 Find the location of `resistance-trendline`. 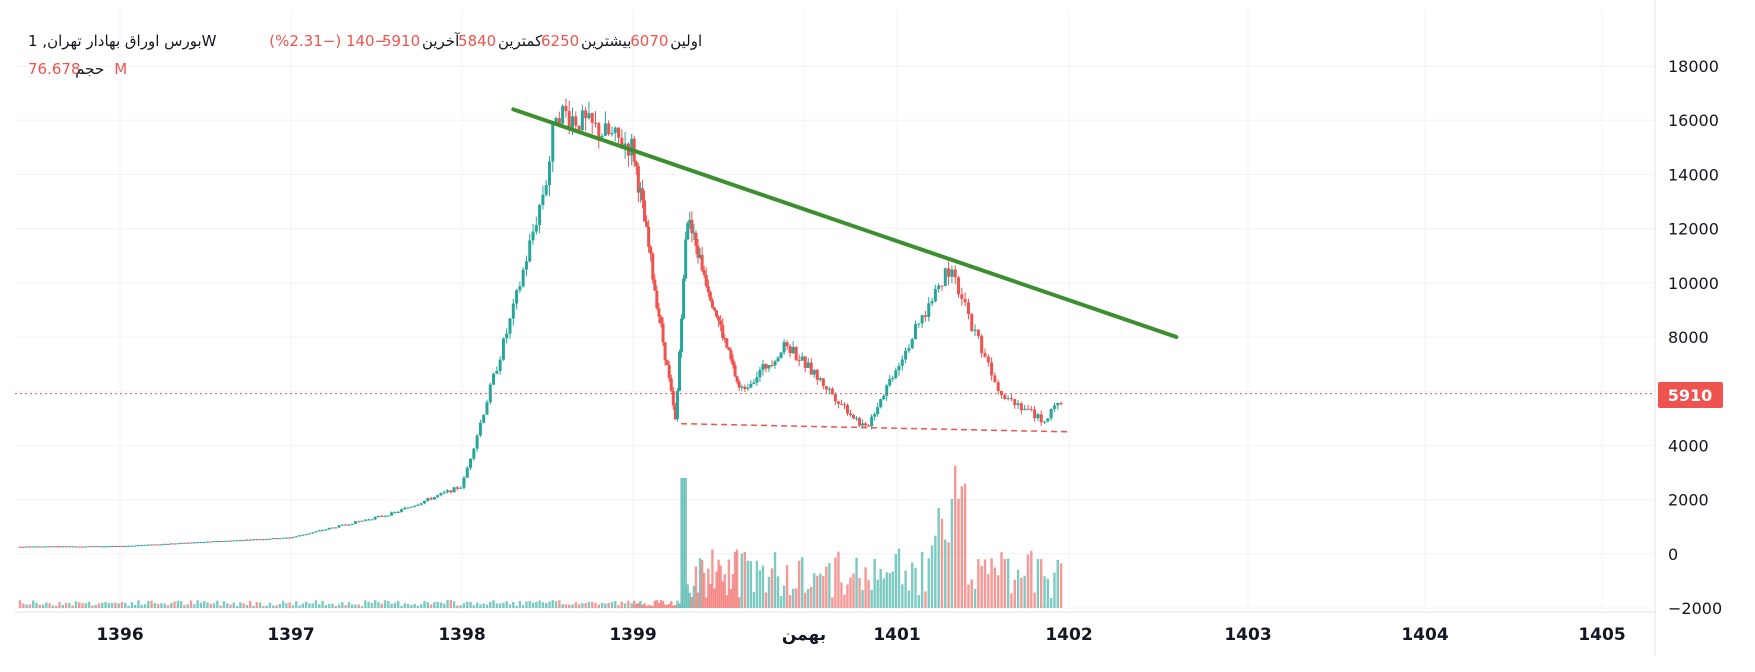

resistance-trendline is located at coordinates (845, 223).